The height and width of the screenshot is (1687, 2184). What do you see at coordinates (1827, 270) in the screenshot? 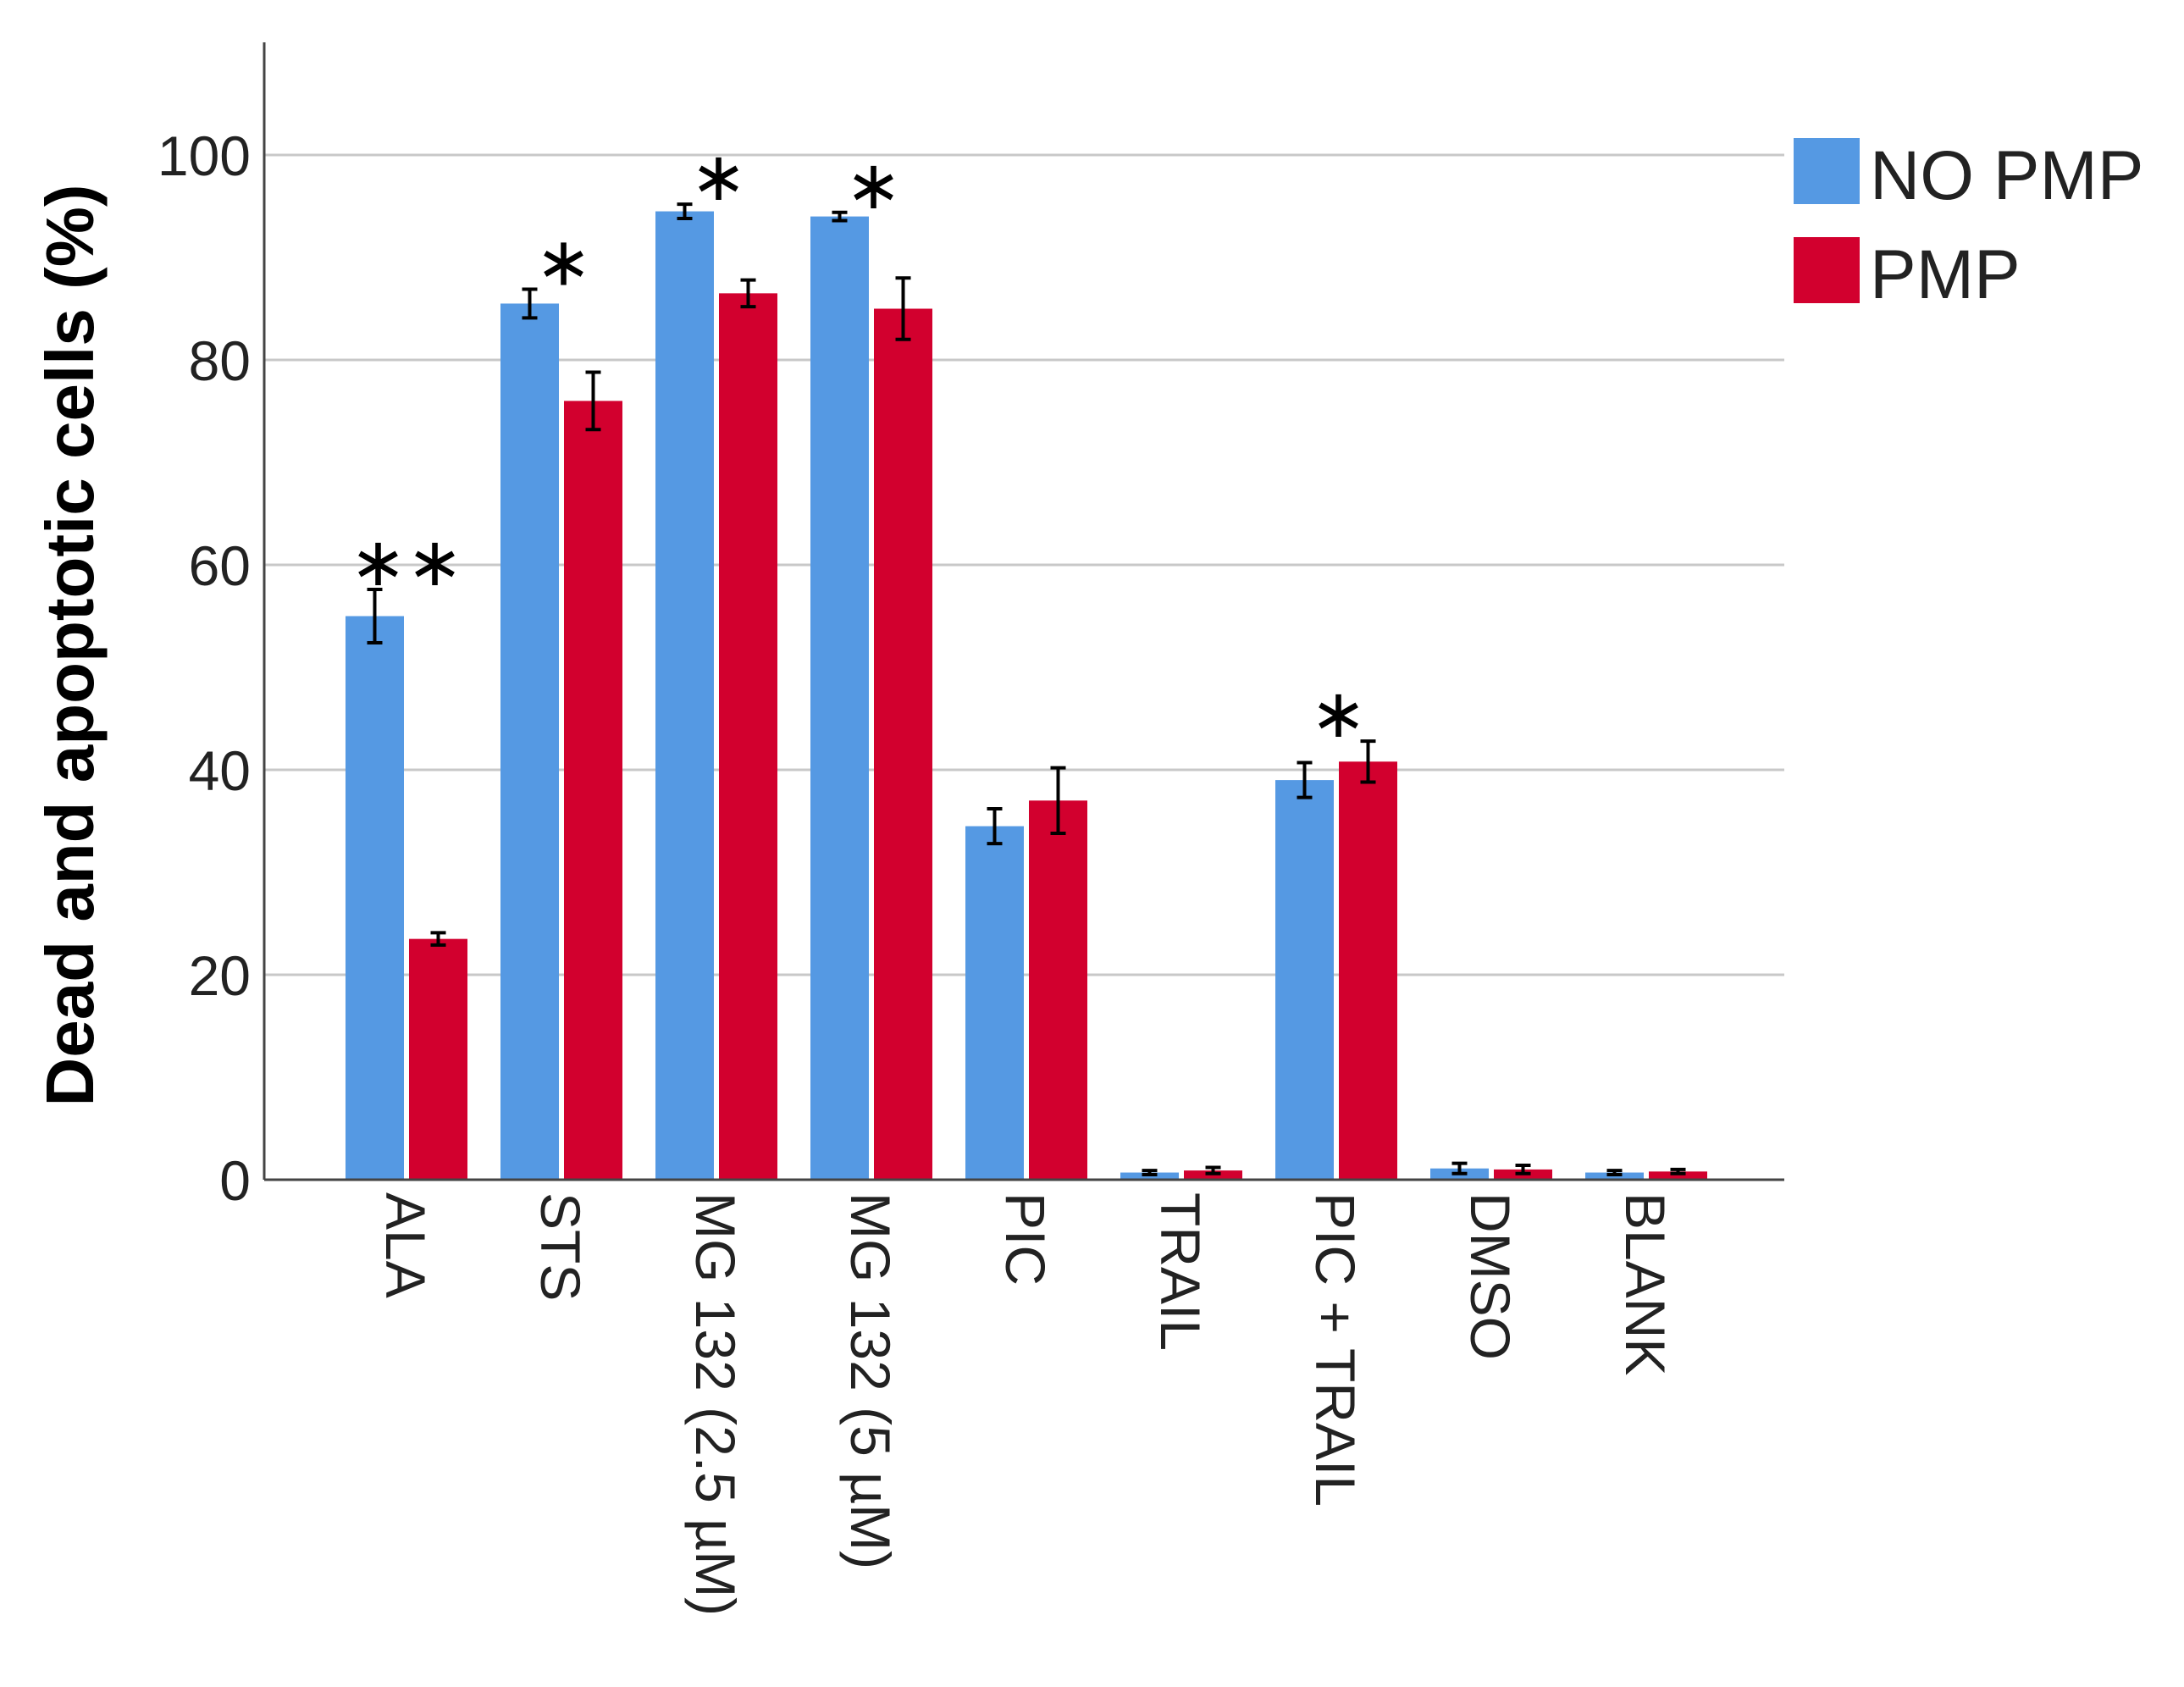
I see `legend-swatch-pmp` at bounding box center [1827, 270].